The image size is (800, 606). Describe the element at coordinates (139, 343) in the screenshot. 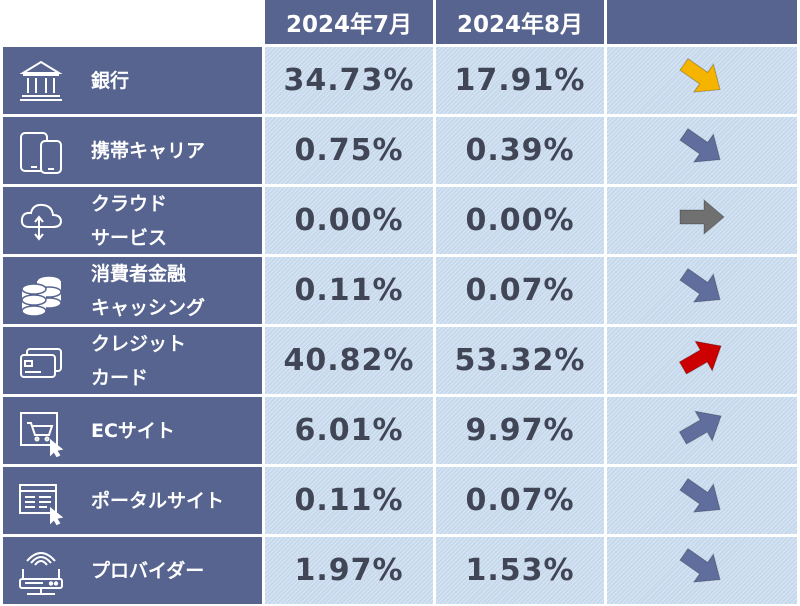

I see `category-label-line1: クレジット` at that location.